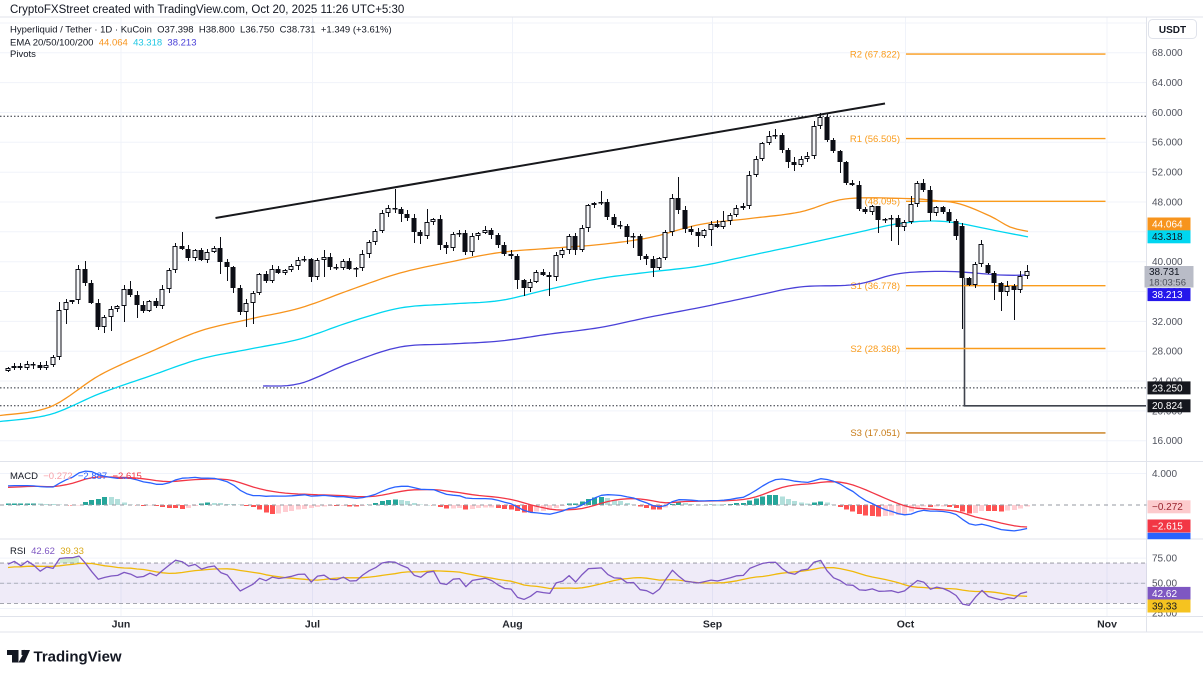  What do you see at coordinates (1164, 606) in the screenshot?
I see `svg-text: 39.33` at bounding box center [1164, 606].